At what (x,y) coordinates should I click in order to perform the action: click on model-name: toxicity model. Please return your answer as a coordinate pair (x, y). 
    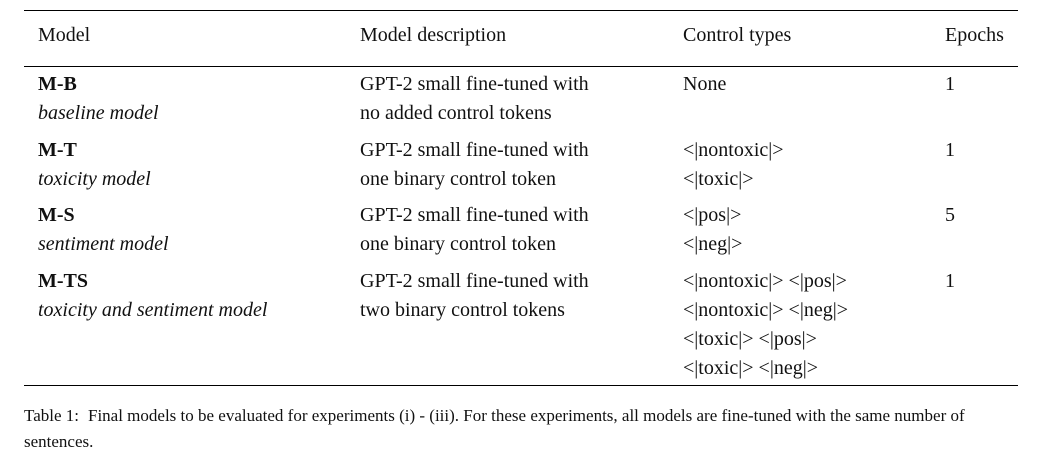
    Looking at the image, I should click on (94, 179).